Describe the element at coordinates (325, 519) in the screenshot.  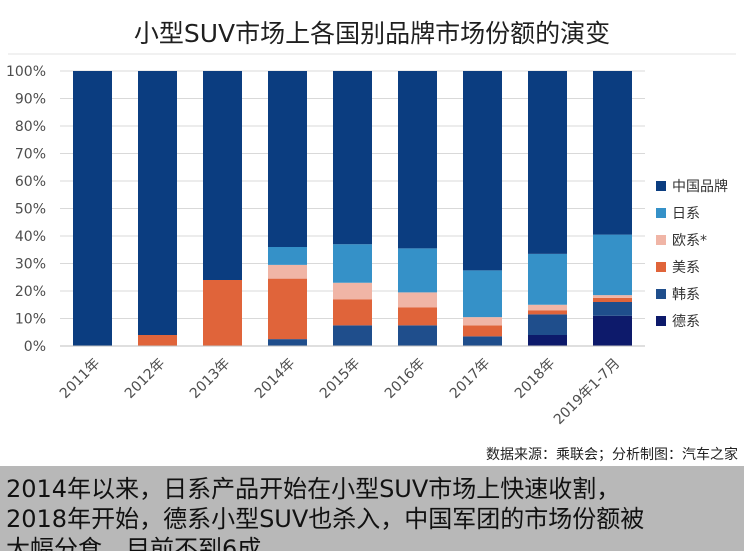
I see `caption-line: 2018年开始，德系小型SUV也杀入，中国军团的市场份额被` at that location.